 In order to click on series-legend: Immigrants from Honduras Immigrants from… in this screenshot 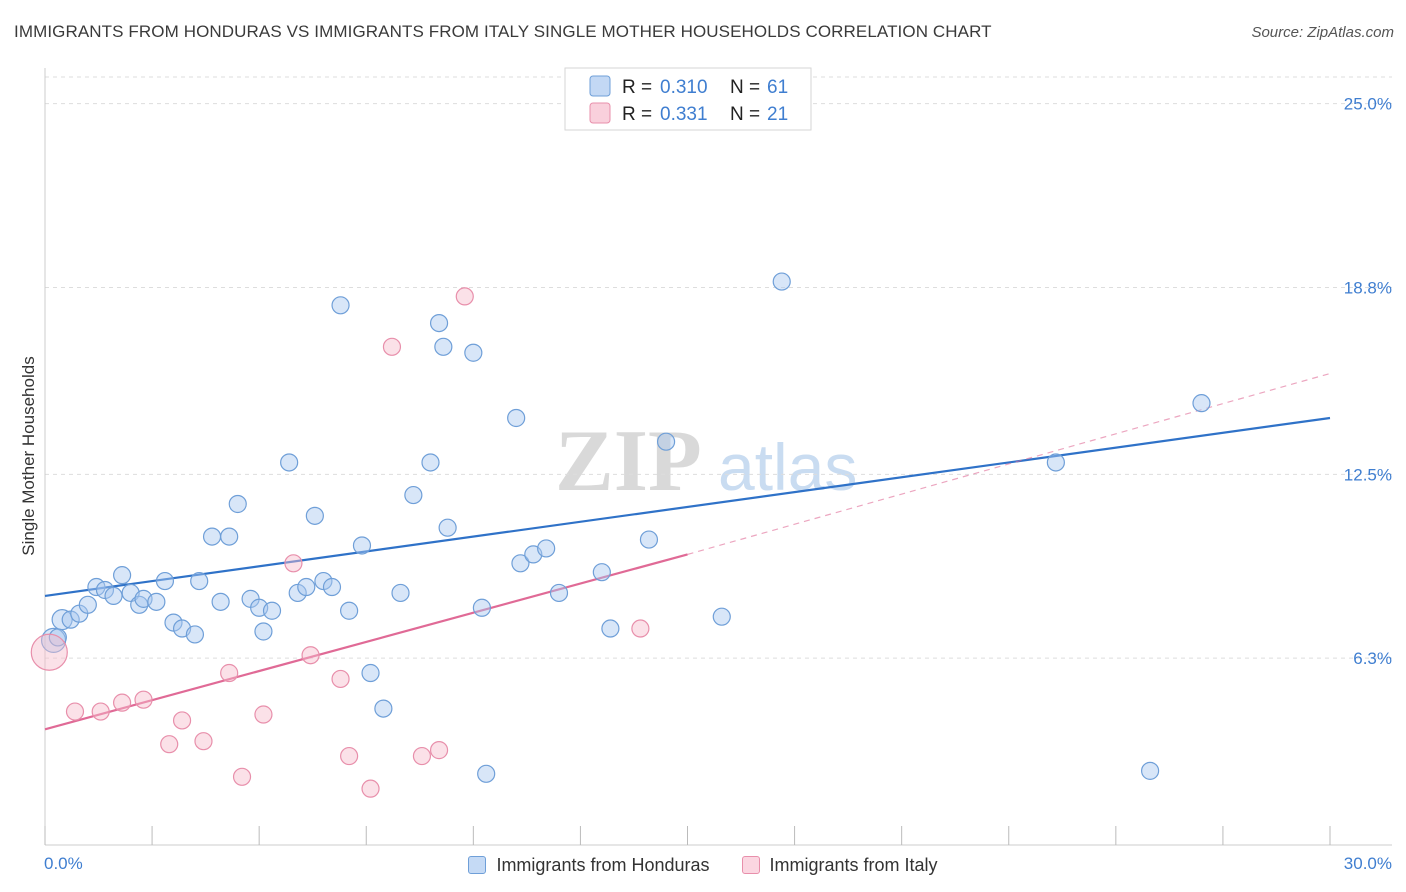, I will do `click(703, 865)`.